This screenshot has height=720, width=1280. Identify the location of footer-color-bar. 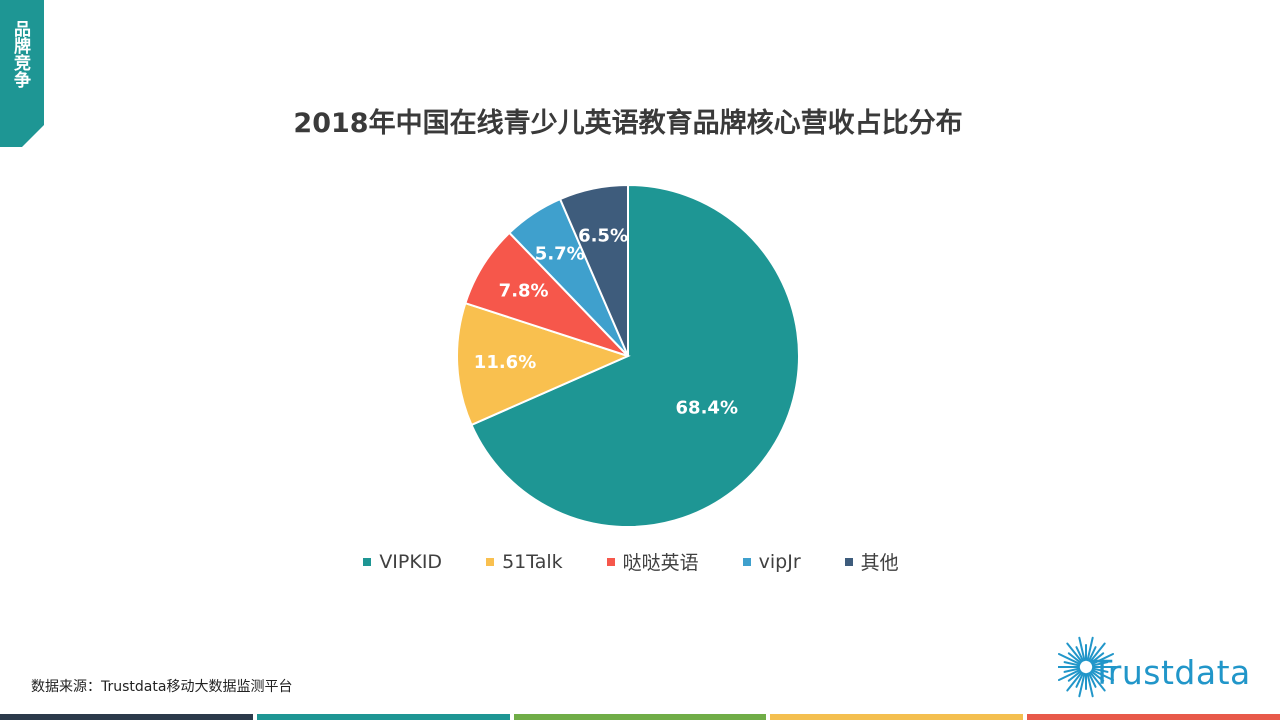
(640, 717).